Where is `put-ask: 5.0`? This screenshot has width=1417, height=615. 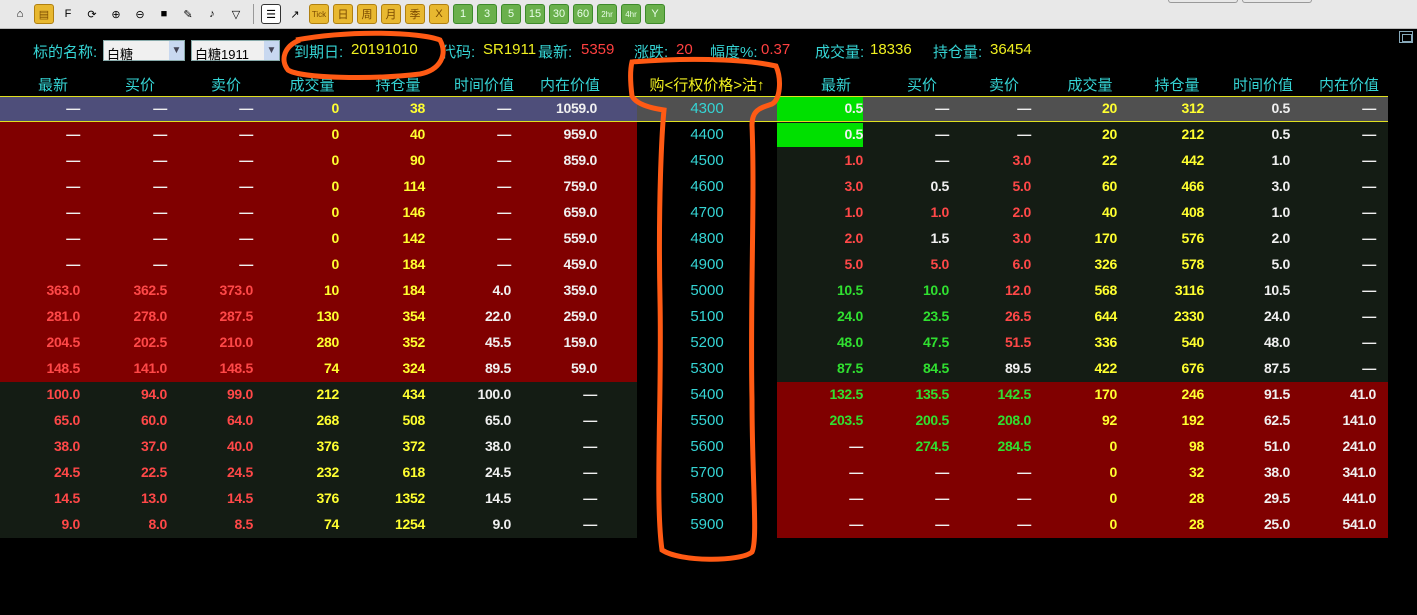 put-ask: 5.0 is located at coordinates (1021, 186).